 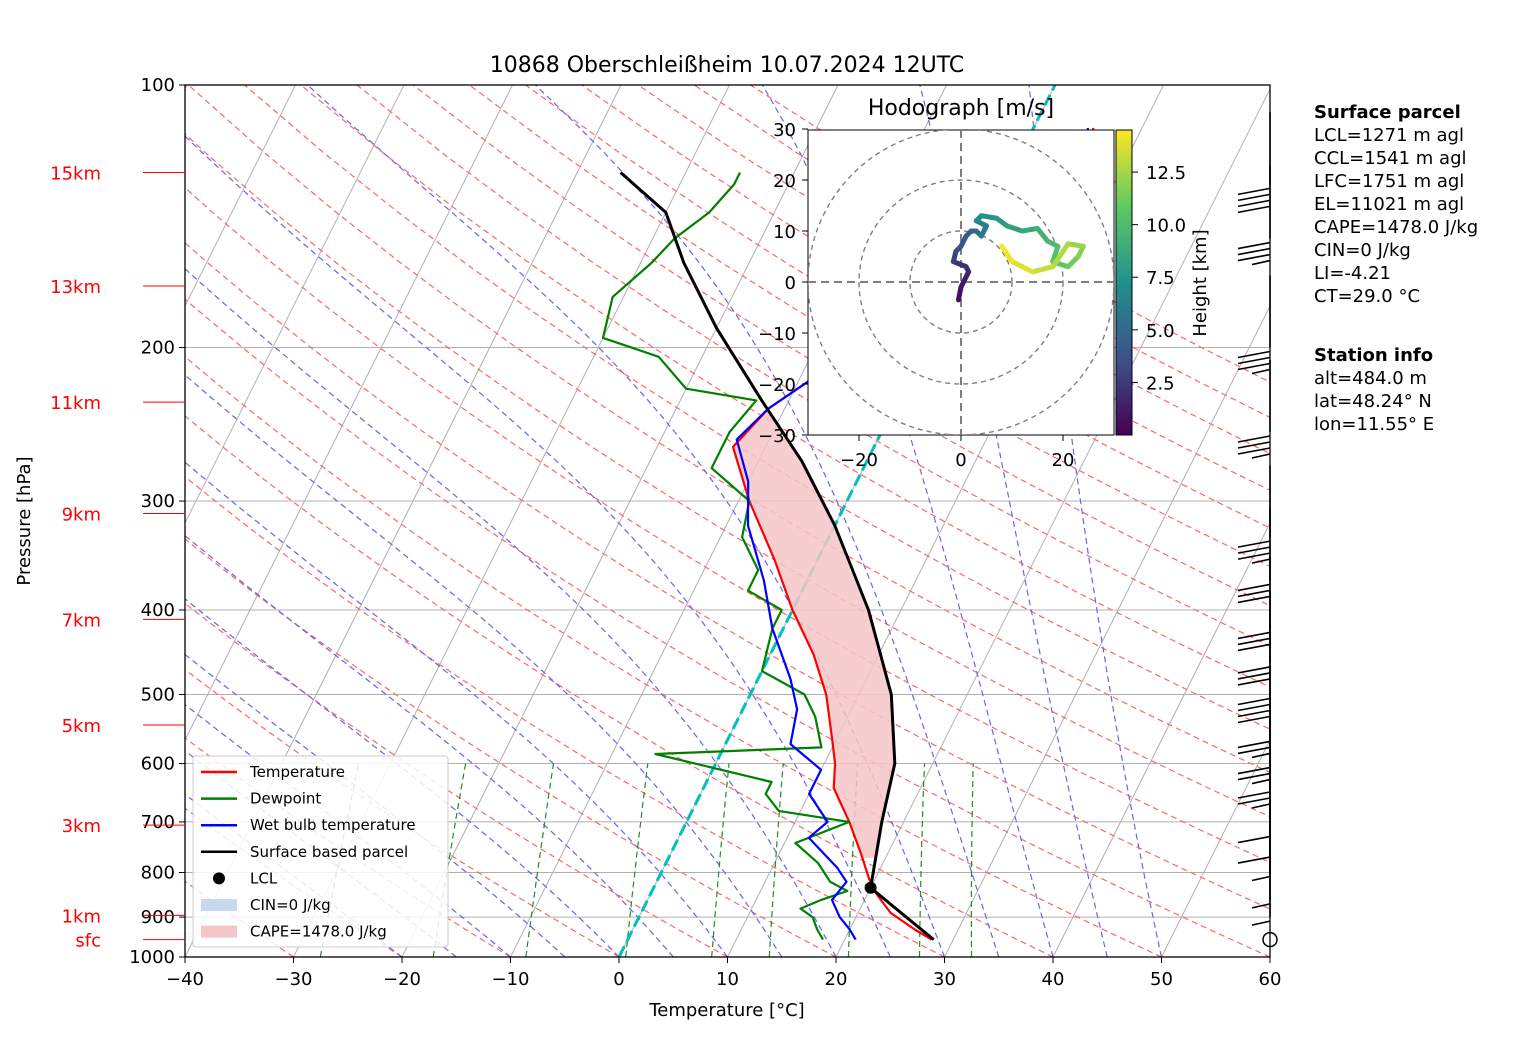 What do you see at coordinates (618, 979) in the screenshot?
I see `x-tick-label: 0` at bounding box center [618, 979].